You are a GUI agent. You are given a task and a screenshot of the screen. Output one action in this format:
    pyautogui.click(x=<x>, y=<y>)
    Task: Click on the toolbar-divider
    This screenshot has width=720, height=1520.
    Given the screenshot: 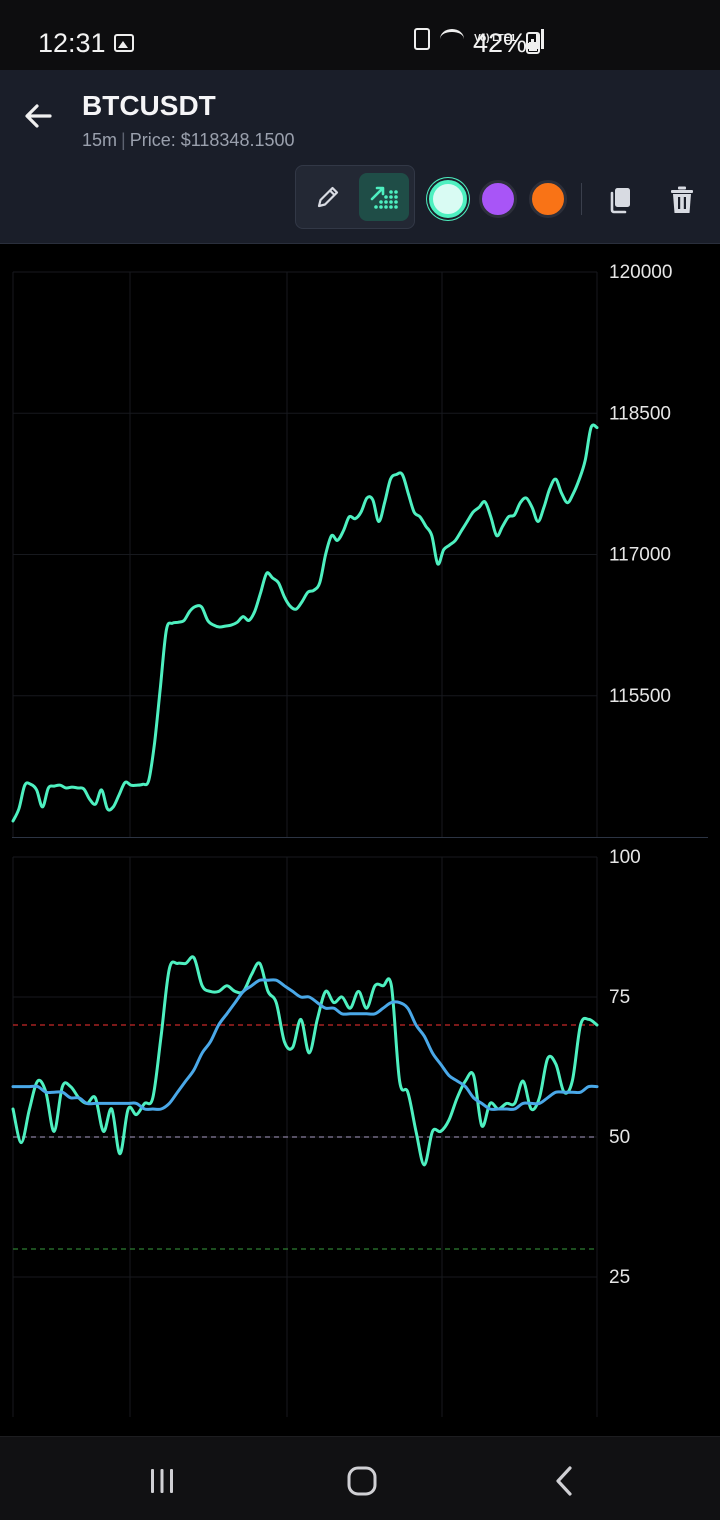 What is the action you would take?
    pyautogui.click(x=581, y=199)
    